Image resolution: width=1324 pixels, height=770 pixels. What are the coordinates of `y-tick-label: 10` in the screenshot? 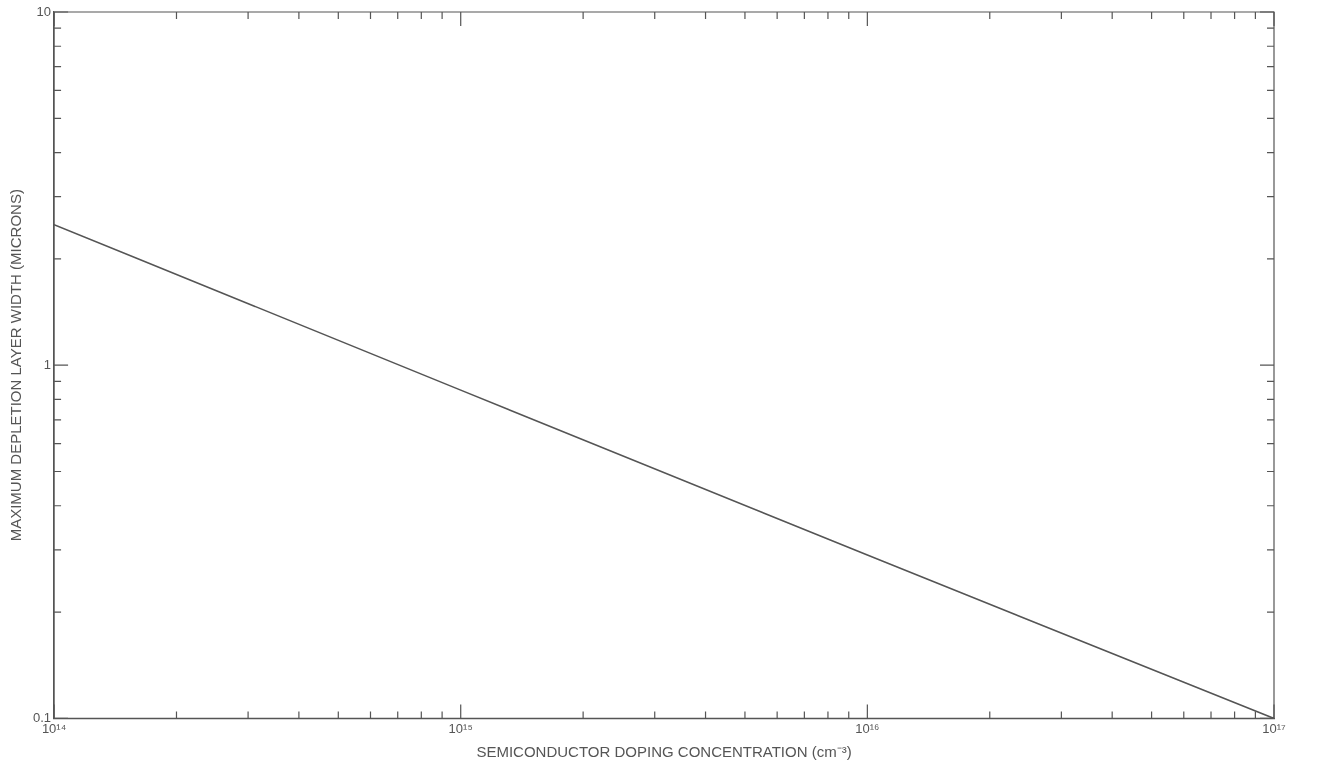 It's located at (44, 11).